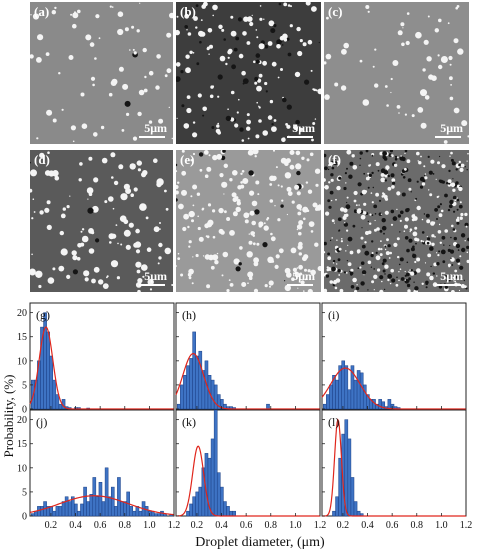  What do you see at coordinates (197, 525) in the screenshot?
I see `x-tick-label: 0.2` at bounding box center [197, 525].